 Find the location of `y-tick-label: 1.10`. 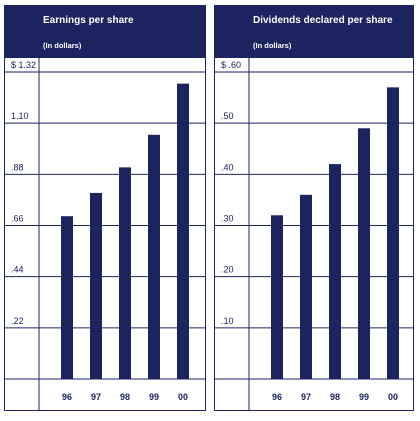

y-tick-label: 1.10 is located at coordinates (20, 116).